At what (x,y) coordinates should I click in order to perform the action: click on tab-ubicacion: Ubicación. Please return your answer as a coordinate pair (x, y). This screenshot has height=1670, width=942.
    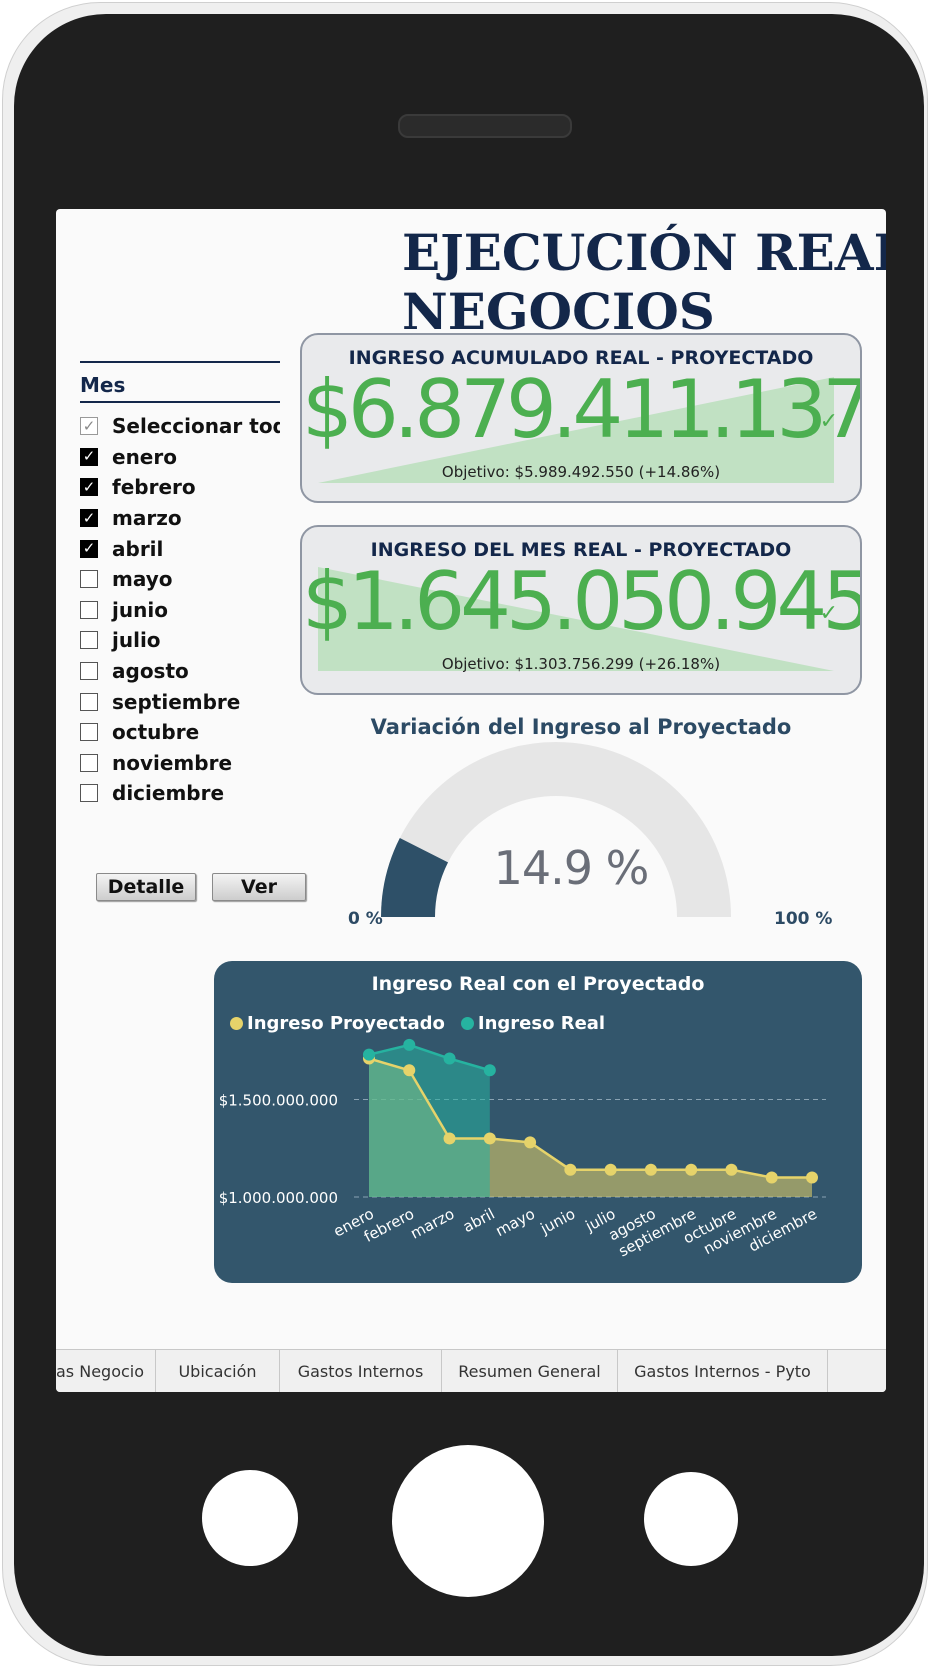
    Looking at the image, I should click on (218, 1371).